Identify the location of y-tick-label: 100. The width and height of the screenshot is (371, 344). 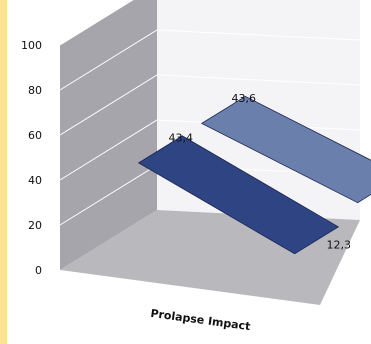
(31, 45).